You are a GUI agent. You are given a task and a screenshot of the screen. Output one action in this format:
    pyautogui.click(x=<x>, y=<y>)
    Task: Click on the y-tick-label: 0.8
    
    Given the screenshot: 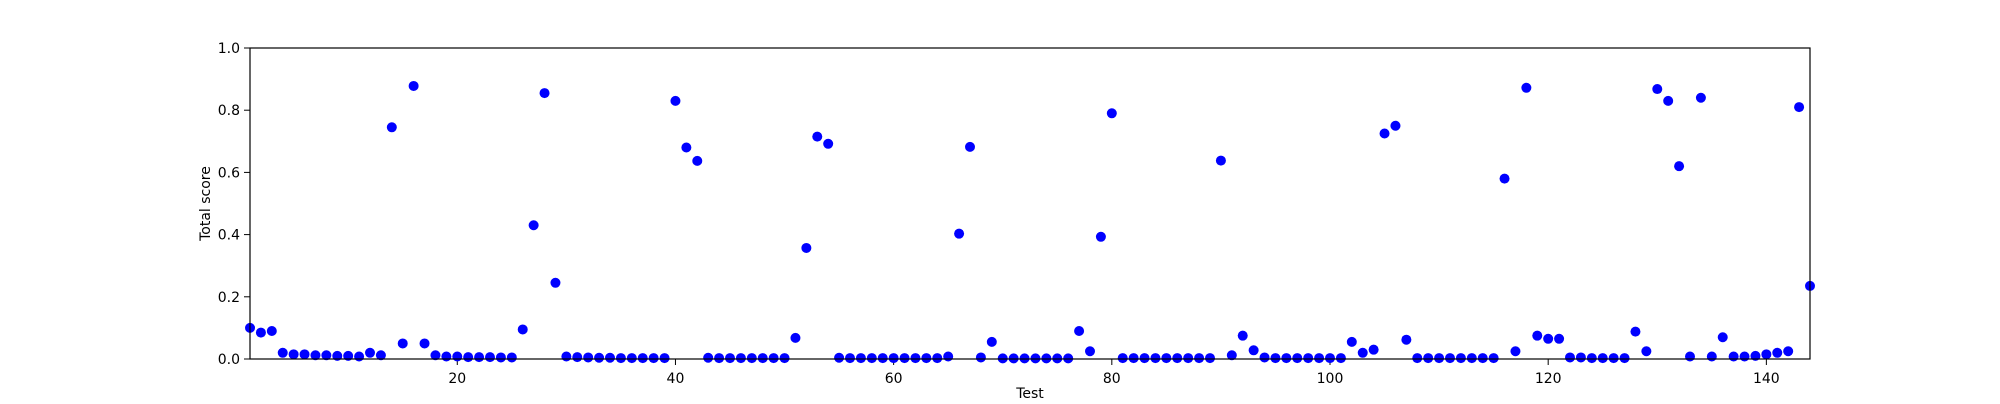 What is the action you would take?
    pyautogui.click(x=229, y=111)
    